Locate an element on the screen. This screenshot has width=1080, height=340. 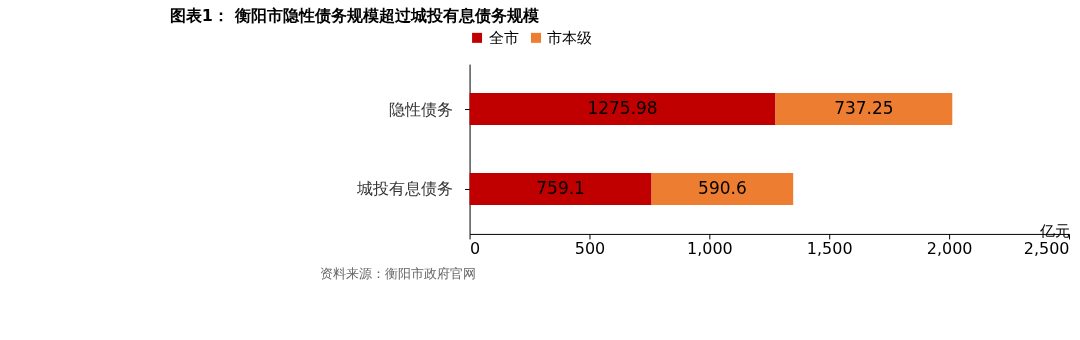
x-tick-label: 500 is located at coordinates (590, 249).